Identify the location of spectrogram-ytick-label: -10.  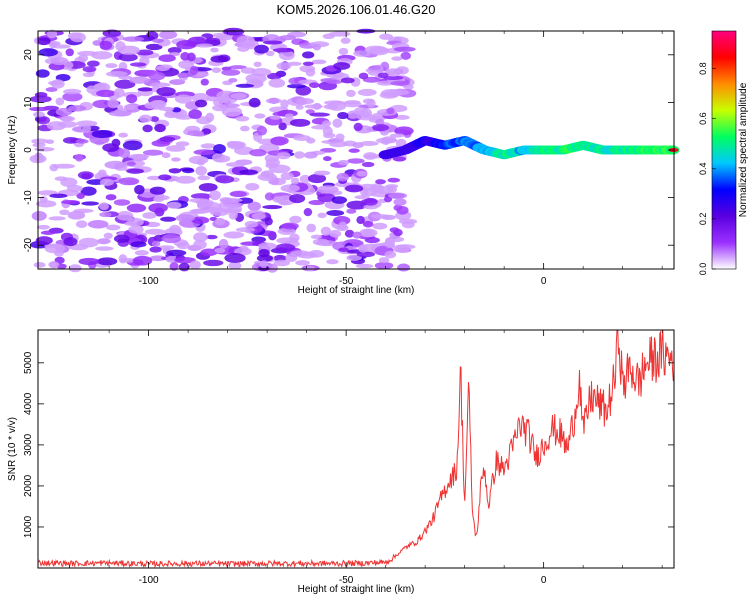
(28, 197).